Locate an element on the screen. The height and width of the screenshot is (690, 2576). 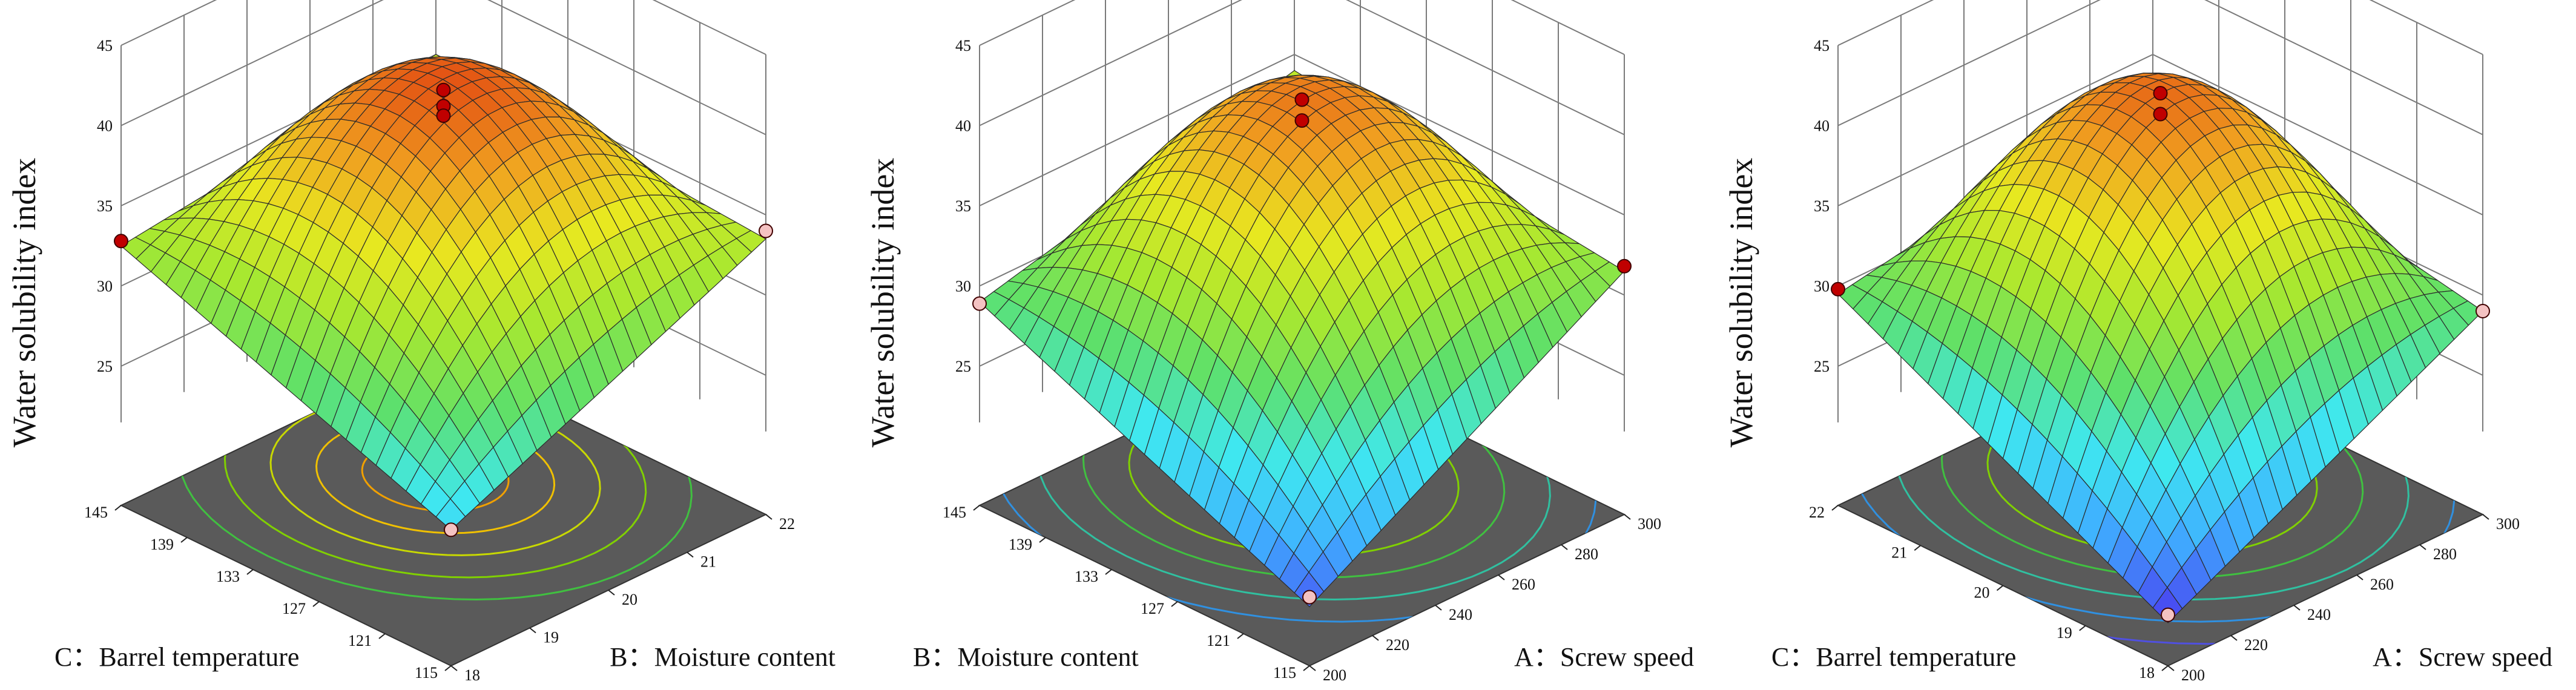
y-tick-label: 19 is located at coordinates (551, 637).